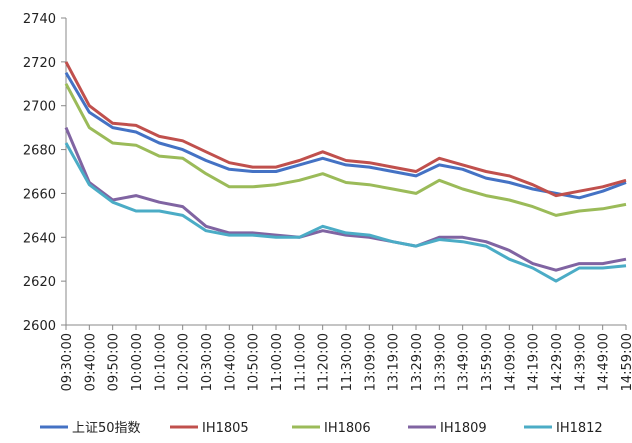 The width and height of the screenshot is (632, 443). Describe the element at coordinates (90, 362) in the screenshot. I see `x-tick-label: 09:40:00` at that location.